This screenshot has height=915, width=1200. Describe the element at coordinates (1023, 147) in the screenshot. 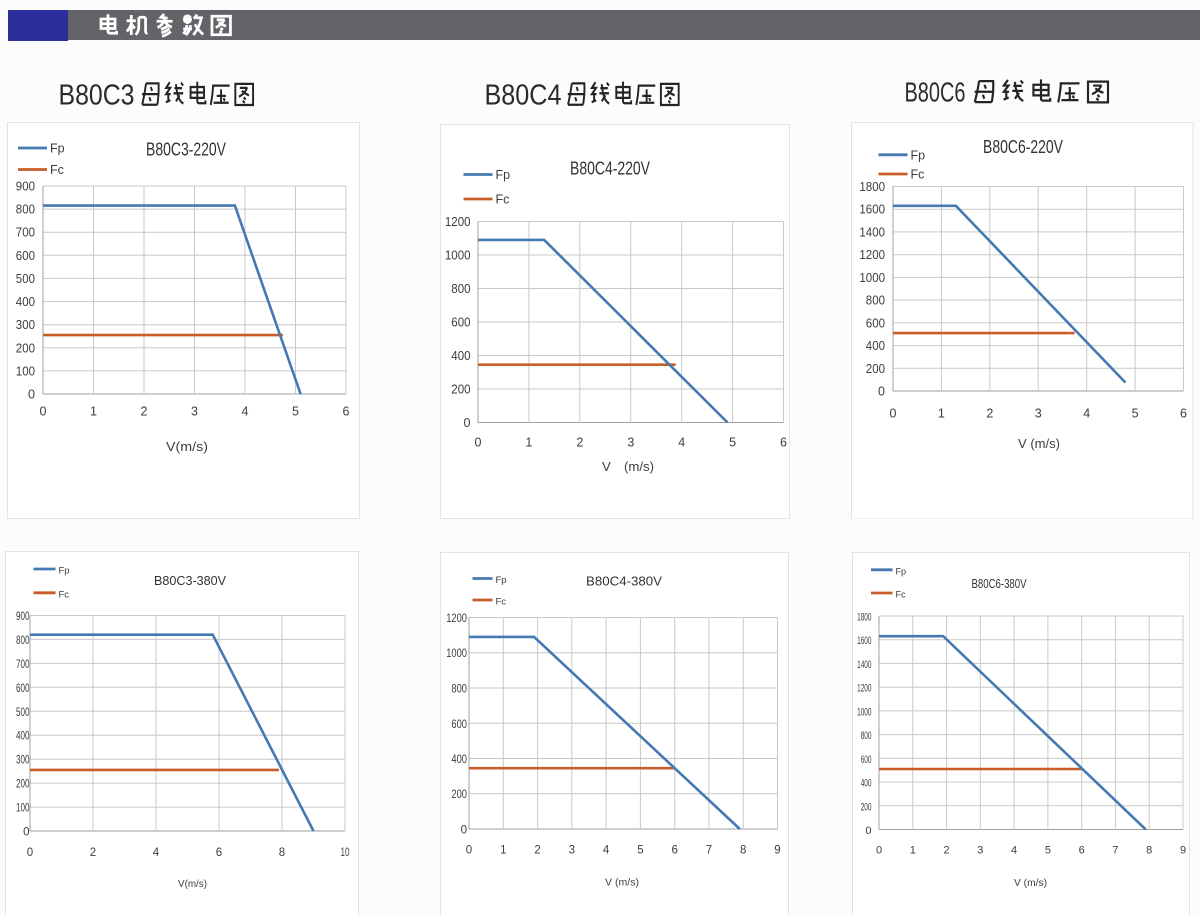

I see `svg-text: B80C6-220V` at that location.